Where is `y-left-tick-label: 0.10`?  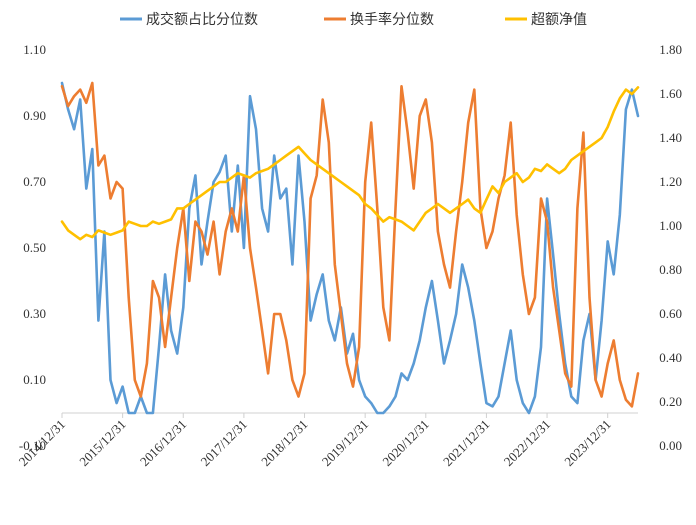
y-left-tick-label: 0.10 is located at coordinates (34, 379).